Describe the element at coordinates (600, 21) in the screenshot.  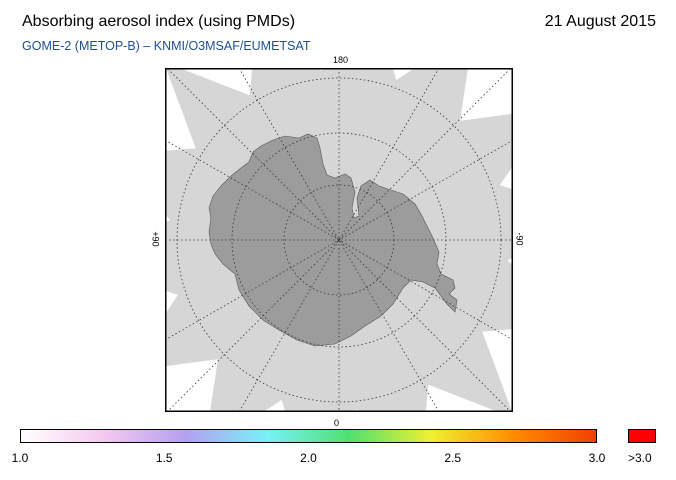
I see `date-label: 21 August 2015` at that location.